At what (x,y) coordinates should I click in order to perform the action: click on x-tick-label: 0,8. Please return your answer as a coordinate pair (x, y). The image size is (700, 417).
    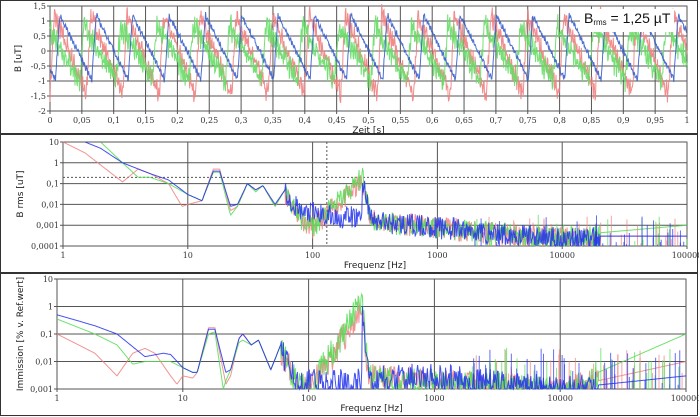
    Looking at the image, I should click on (559, 120).